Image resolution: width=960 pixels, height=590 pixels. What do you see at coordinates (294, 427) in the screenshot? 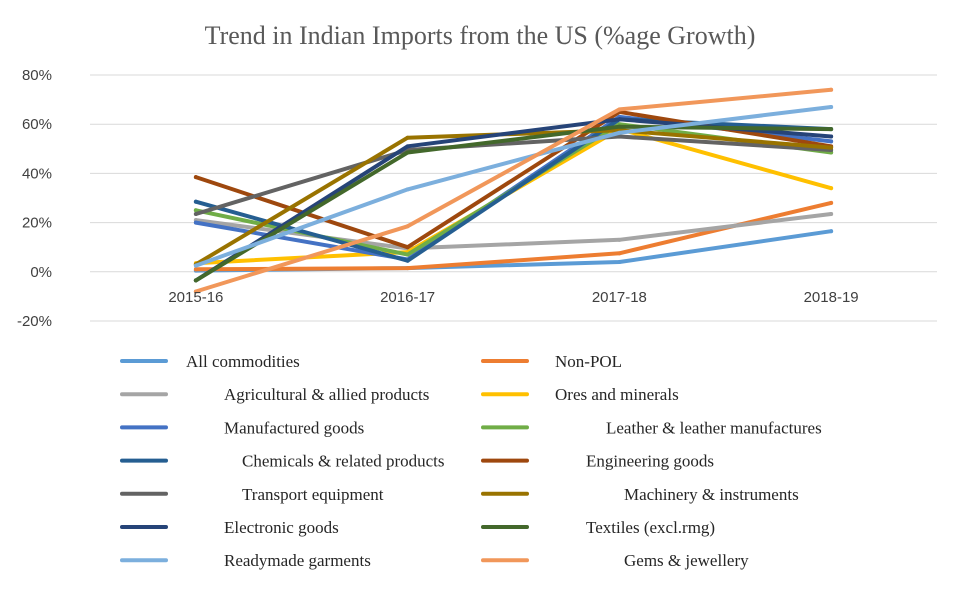
I see `legend-label: Manufactured goods` at bounding box center [294, 427].